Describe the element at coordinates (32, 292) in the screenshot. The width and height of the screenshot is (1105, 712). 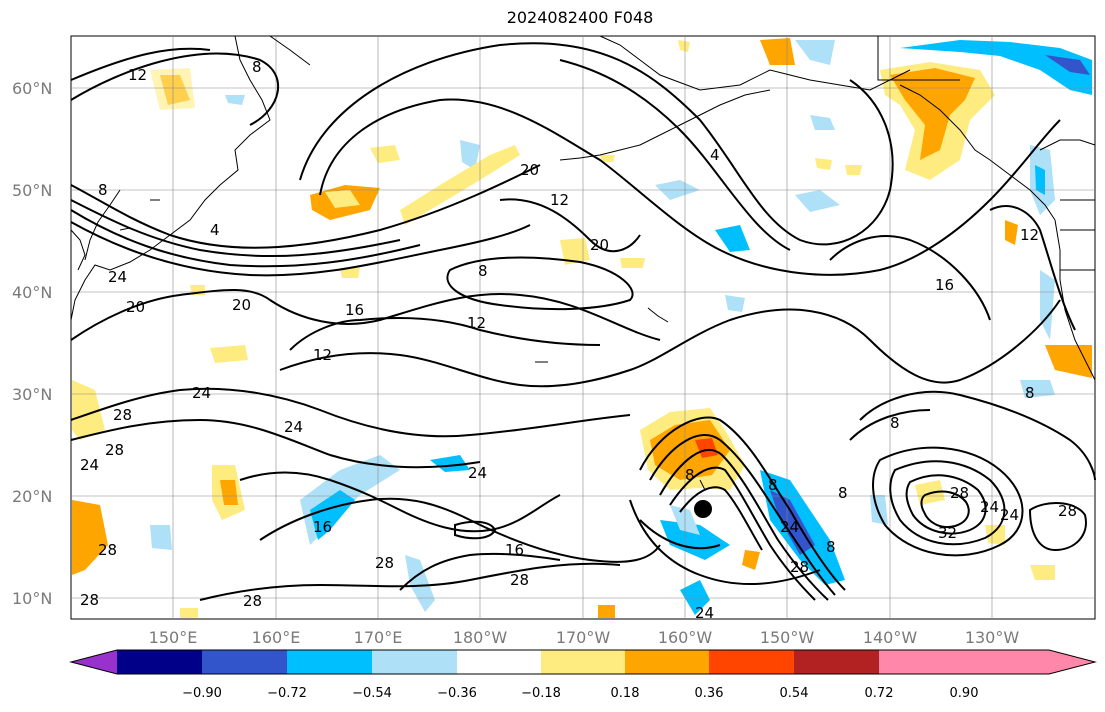
I see `svg-text: 40°N` at that location.